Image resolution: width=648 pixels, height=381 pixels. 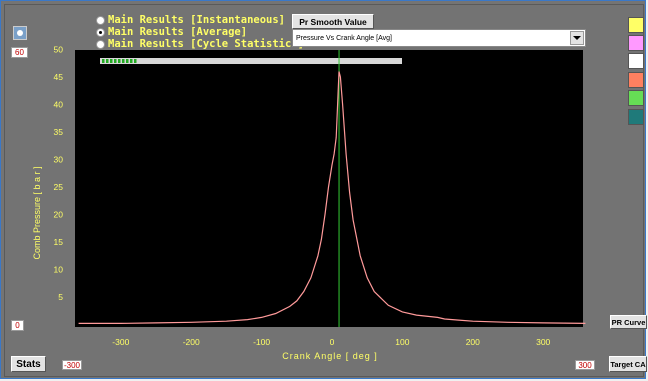 I want to click on radio-label: Main Results [Instantaneous], so click(x=197, y=20).